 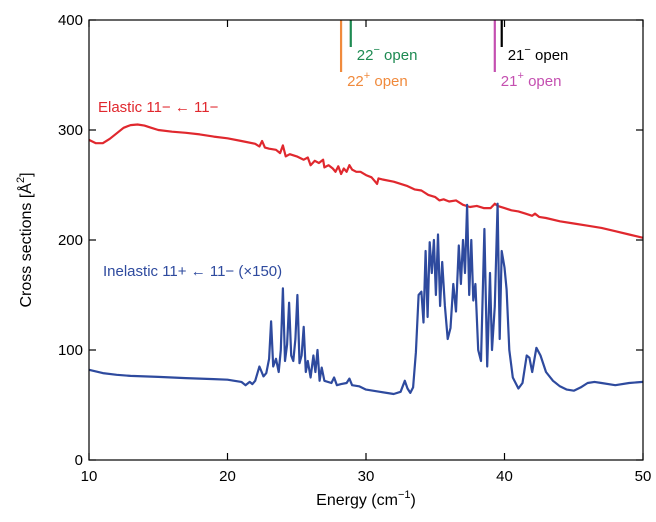 I want to click on y-axis-title: Cross sections [Å2], so click(x=25, y=239).